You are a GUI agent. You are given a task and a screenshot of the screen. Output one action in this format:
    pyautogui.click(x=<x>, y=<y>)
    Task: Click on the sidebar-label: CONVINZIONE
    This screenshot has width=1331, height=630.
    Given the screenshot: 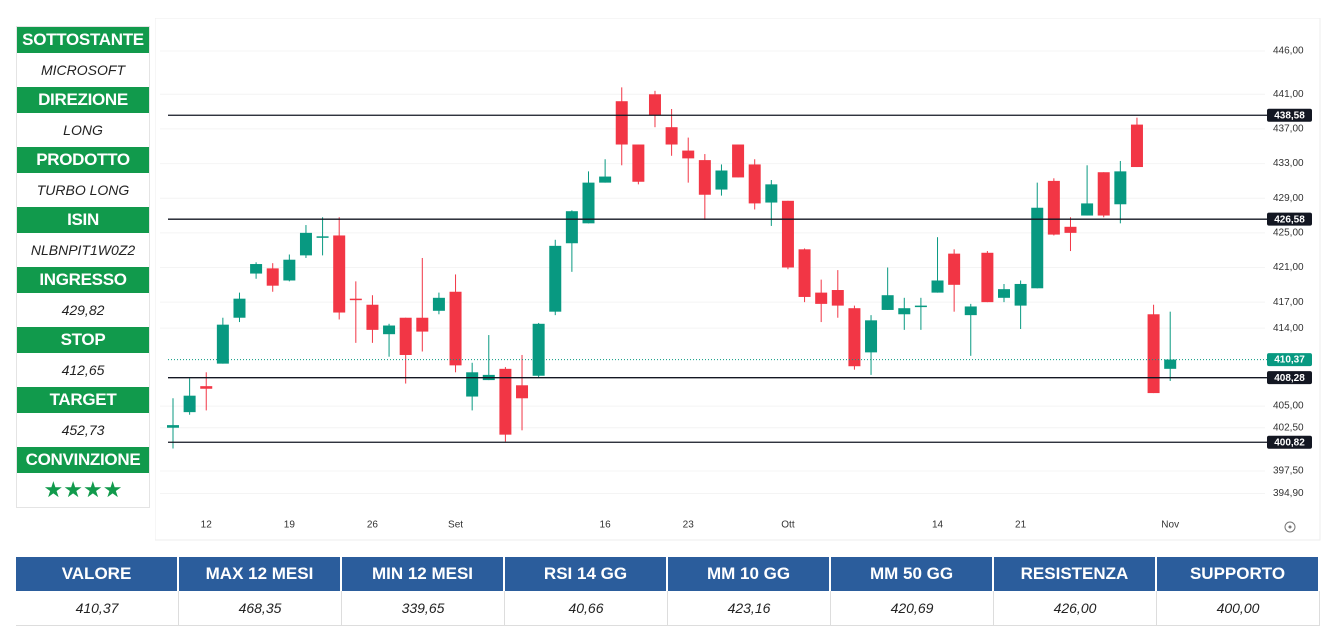 What is the action you would take?
    pyautogui.click(x=83, y=460)
    